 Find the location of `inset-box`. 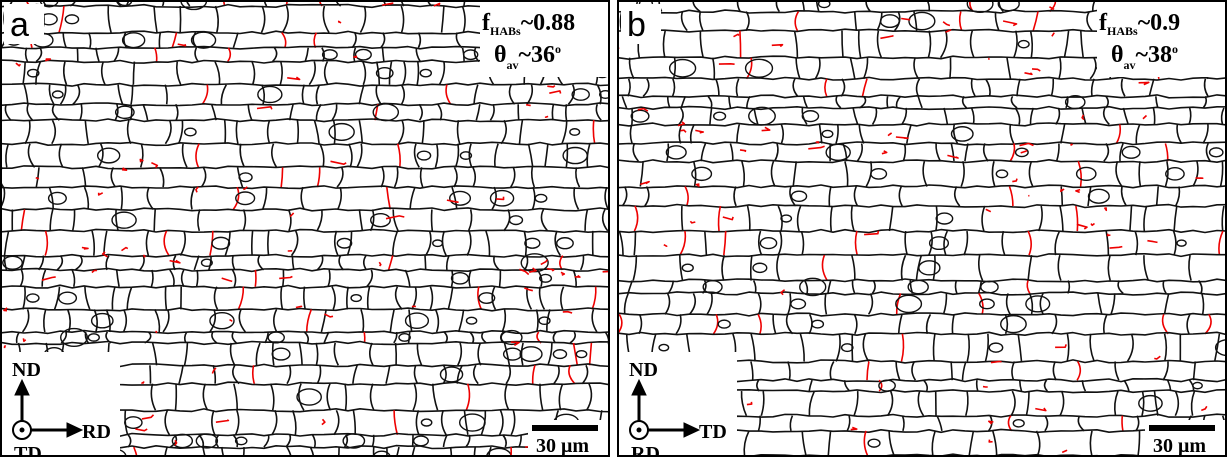

inset-box is located at coordinates (544, 39).